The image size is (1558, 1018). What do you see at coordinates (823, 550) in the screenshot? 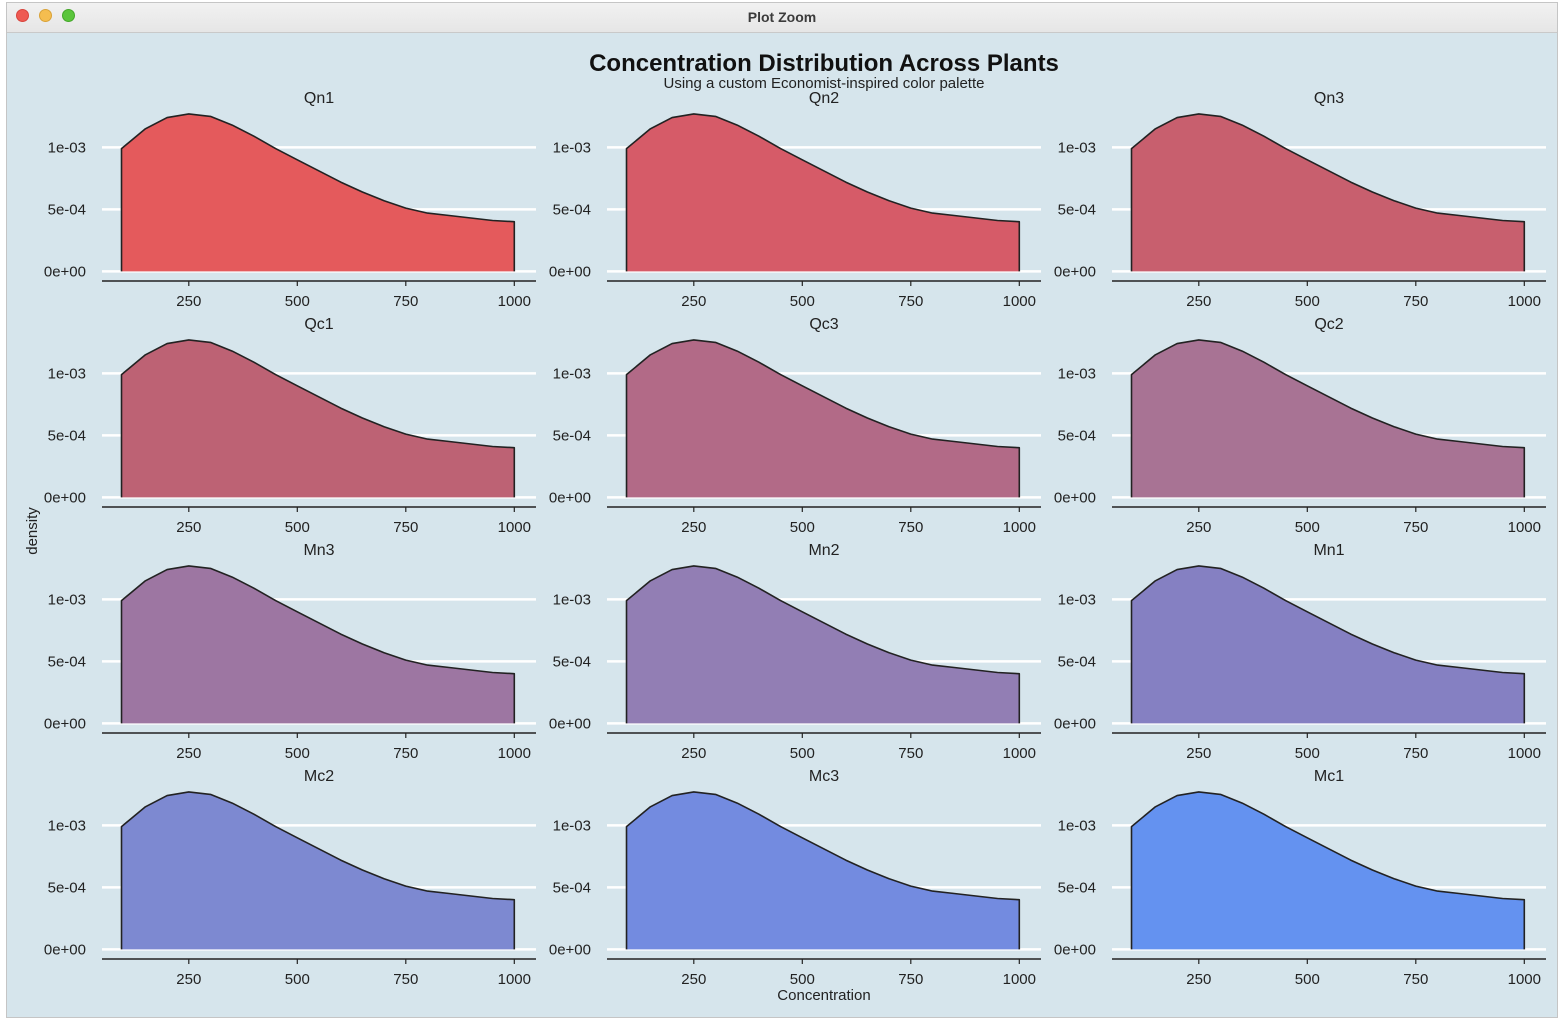
I see `facet-label: Mn2` at bounding box center [823, 550].